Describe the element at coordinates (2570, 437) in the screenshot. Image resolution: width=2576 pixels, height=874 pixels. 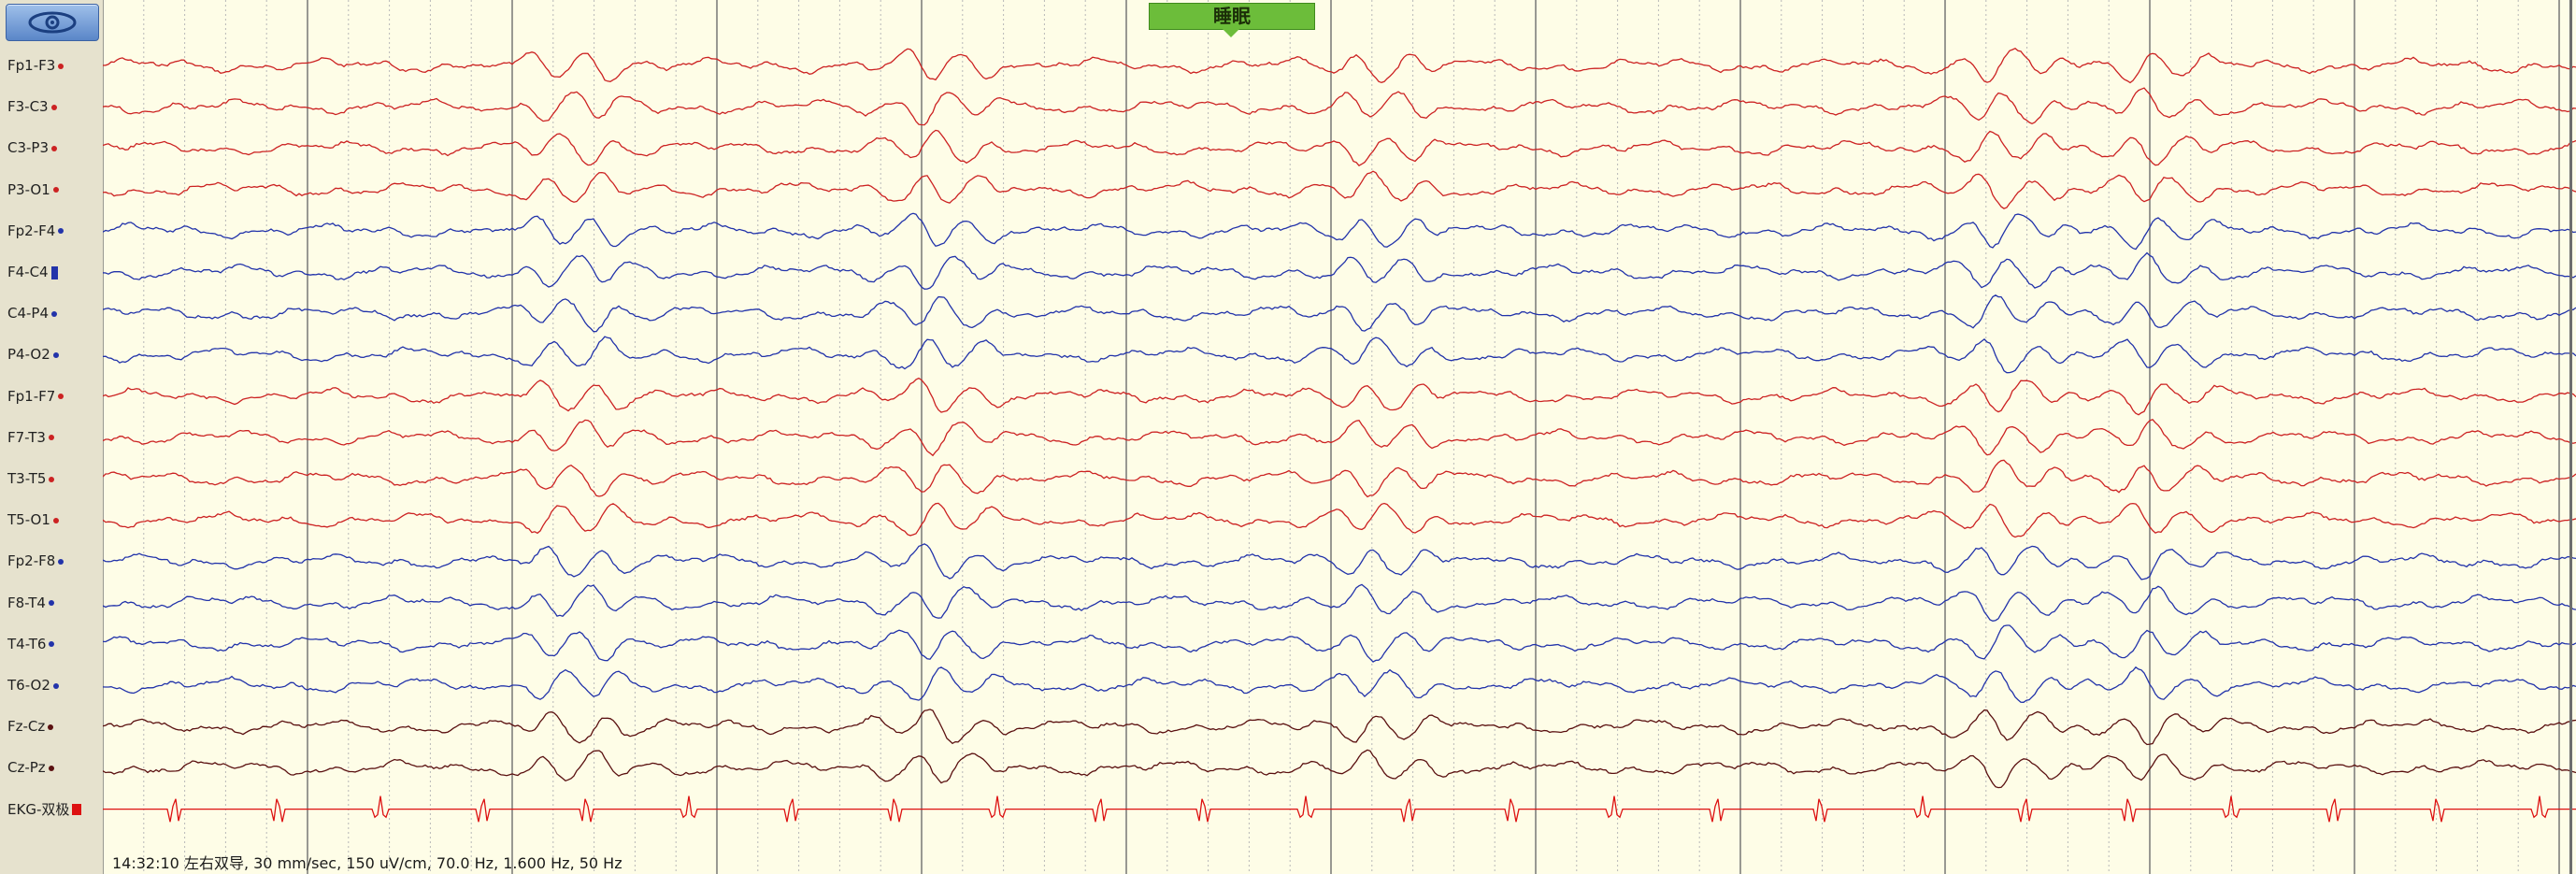
I see `scroll-edge` at that location.